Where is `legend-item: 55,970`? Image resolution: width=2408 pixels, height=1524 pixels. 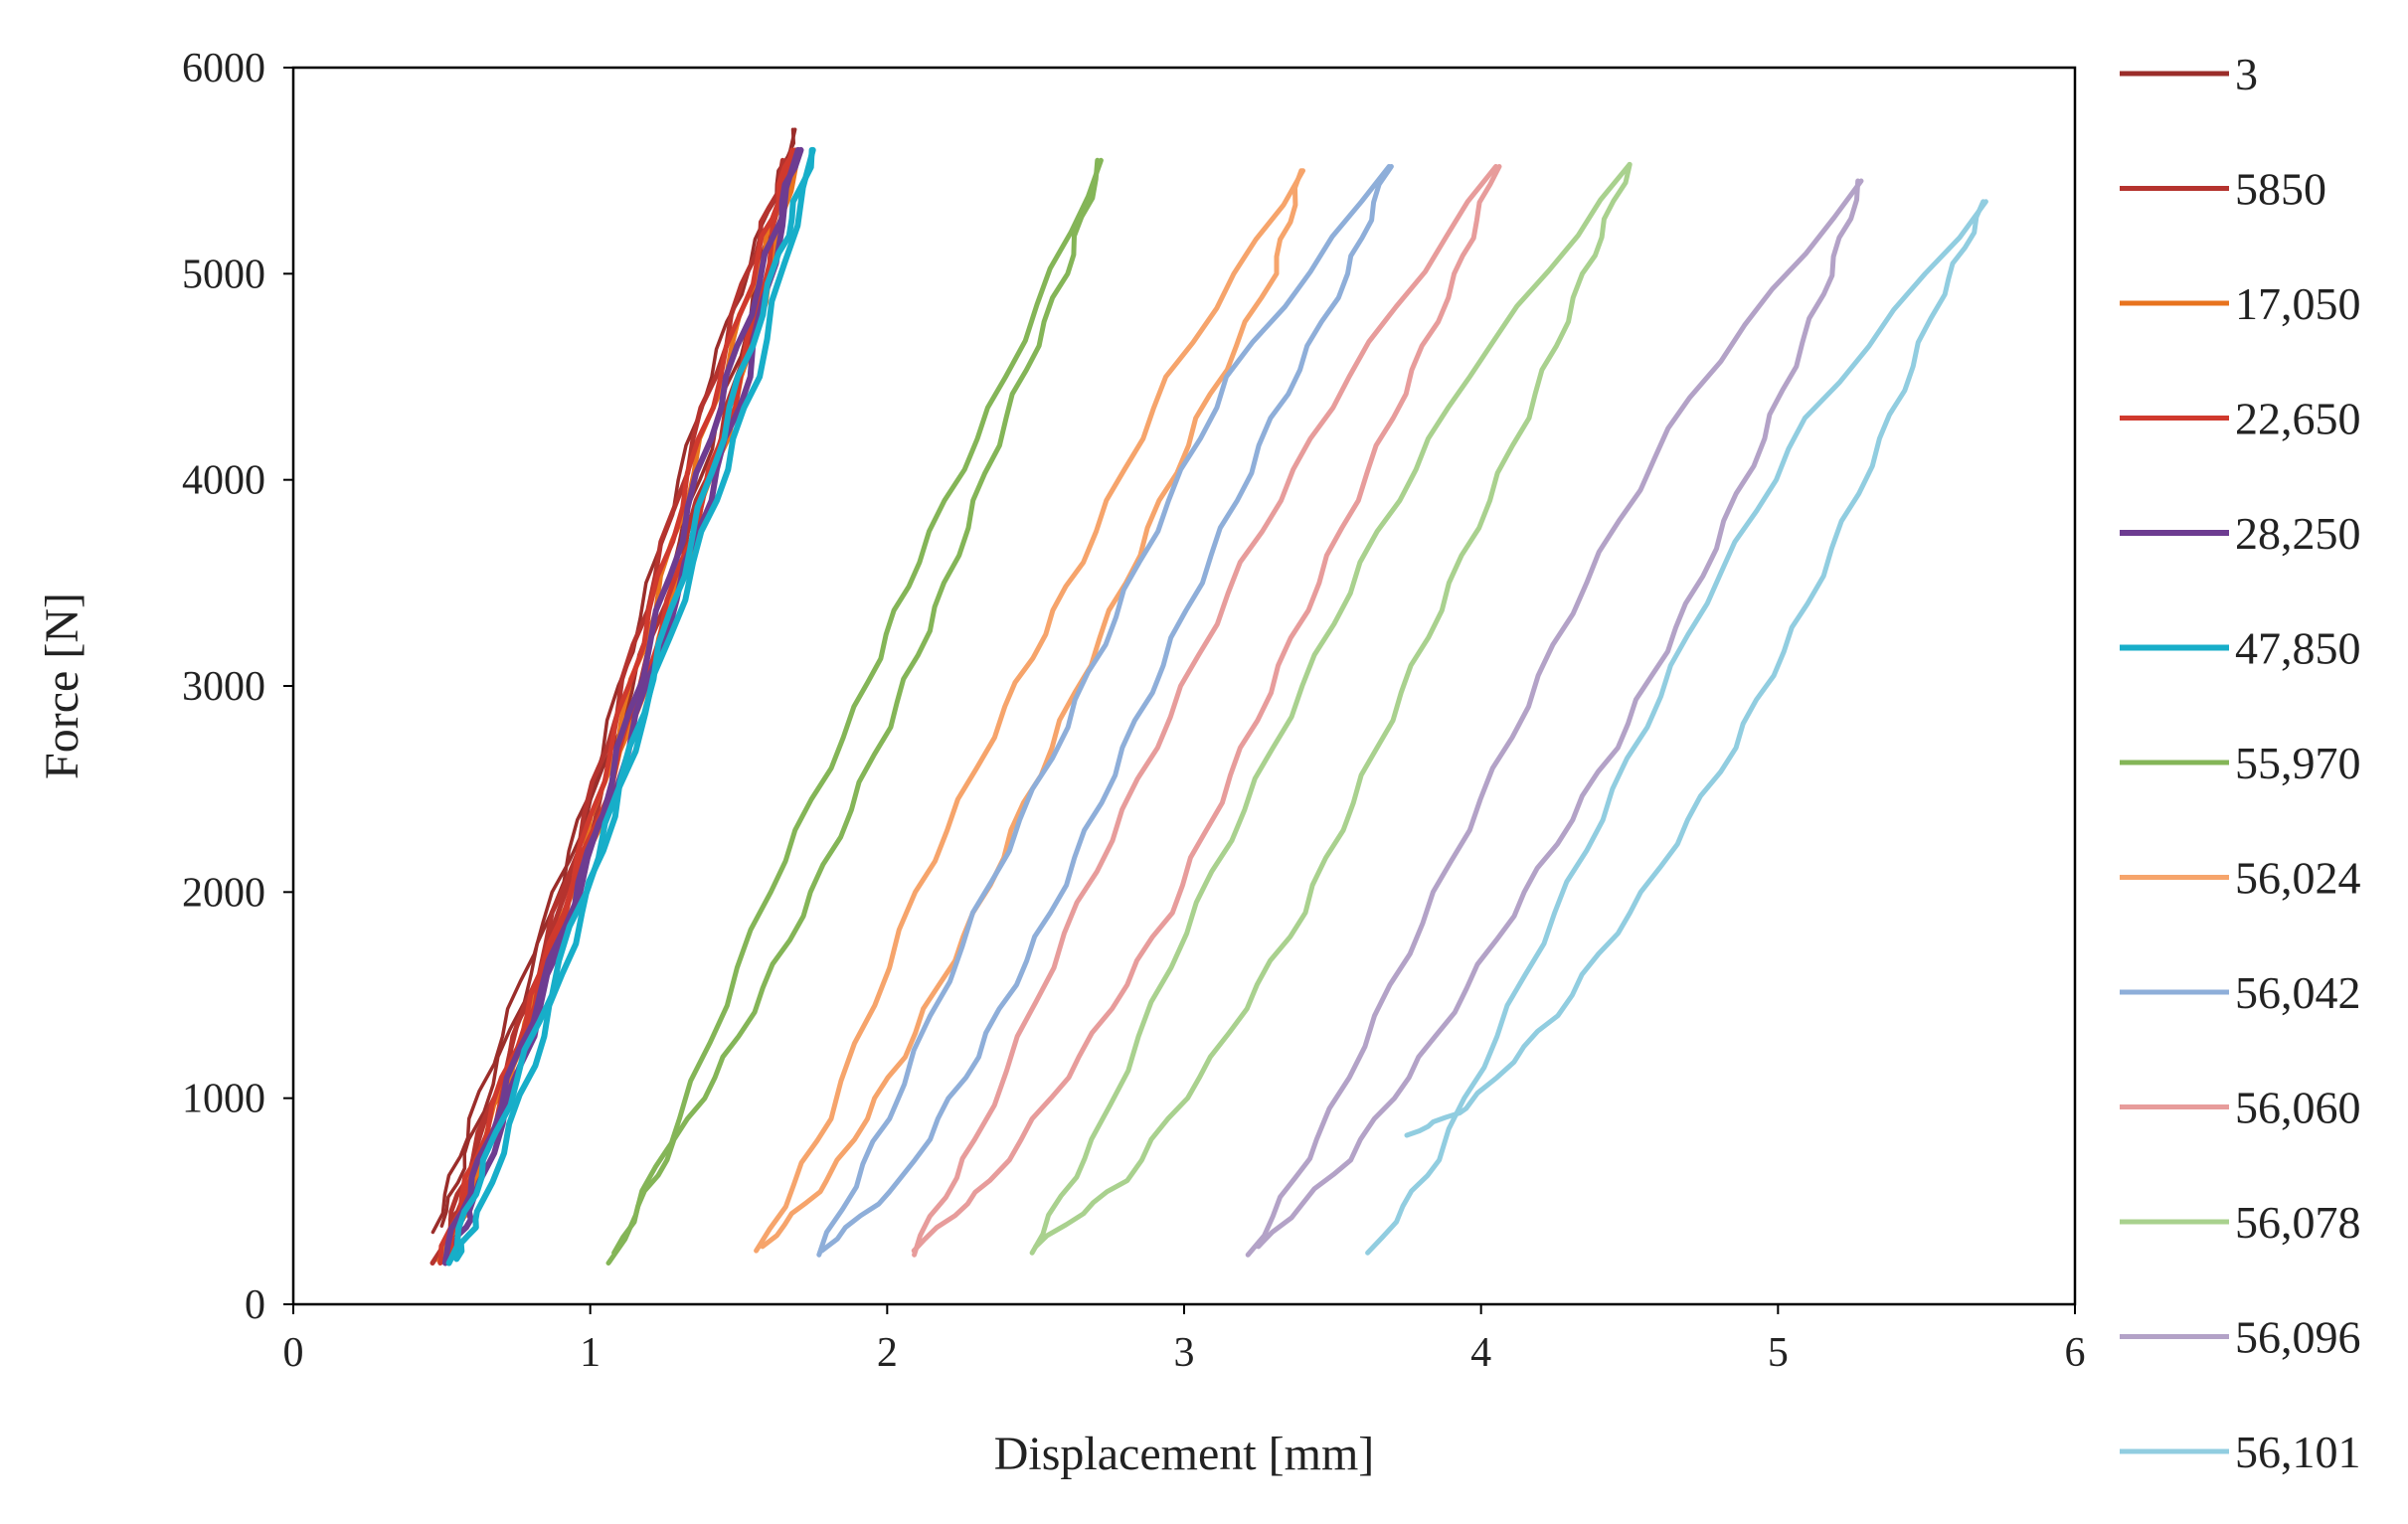 legend-item: 55,970 is located at coordinates (2240, 763).